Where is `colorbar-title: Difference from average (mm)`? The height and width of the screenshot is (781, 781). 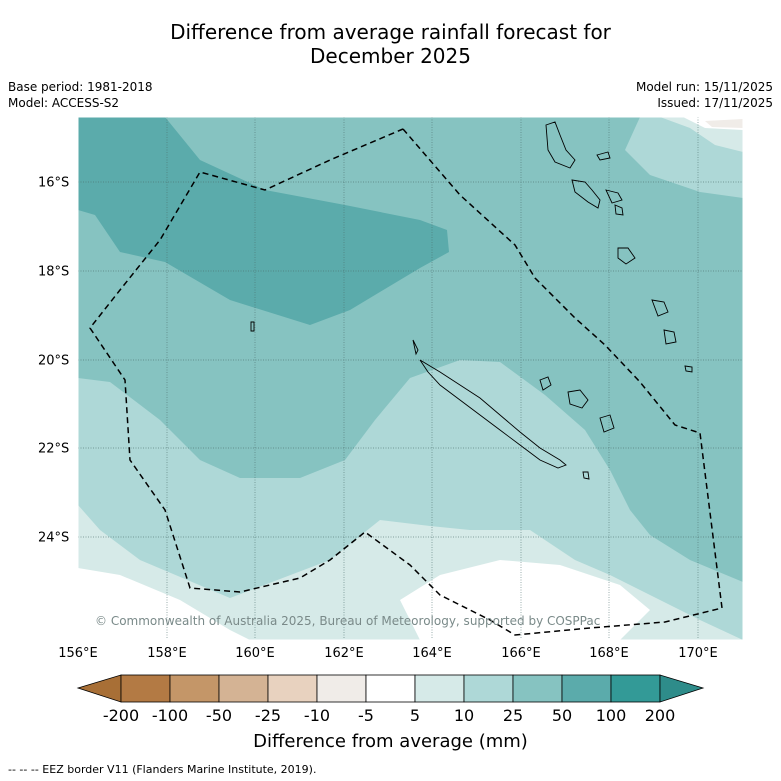
colorbar-title: Difference from average (mm) is located at coordinates (390, 741).